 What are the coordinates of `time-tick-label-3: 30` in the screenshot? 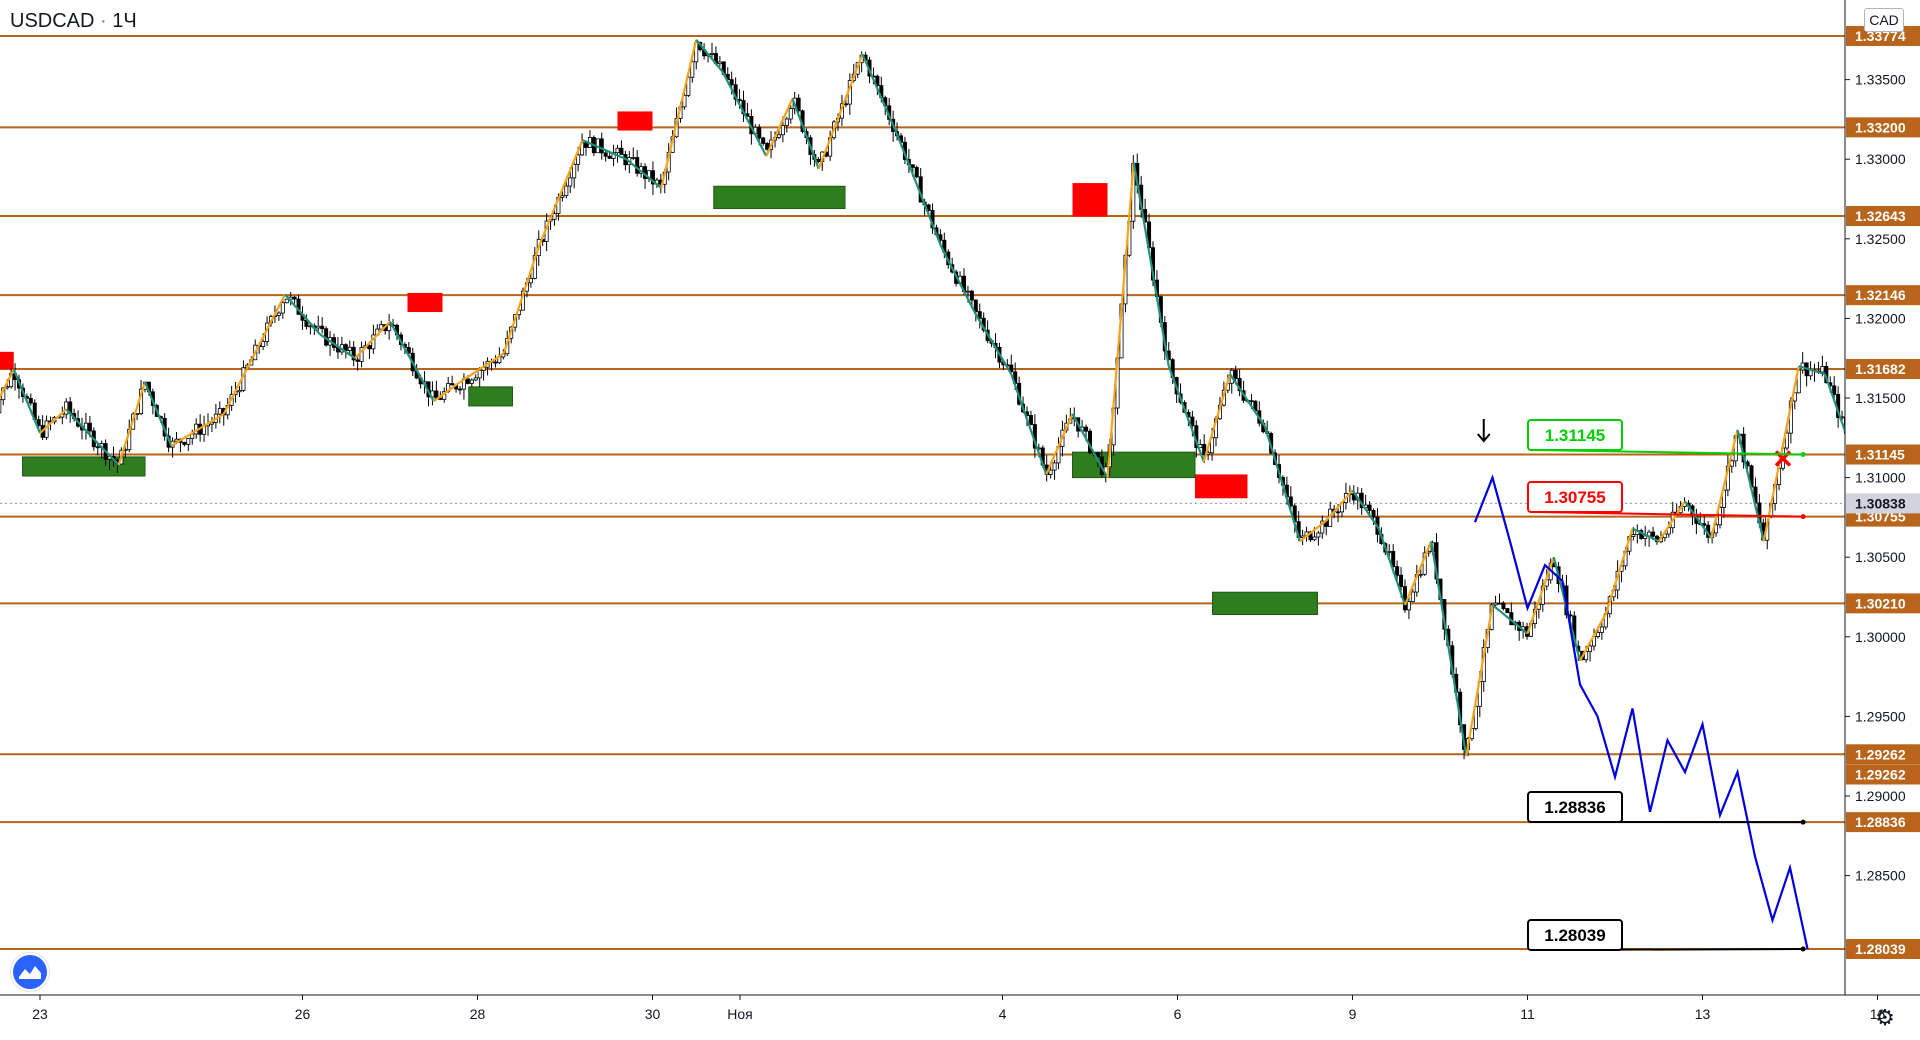 It's located at (653, 1014).